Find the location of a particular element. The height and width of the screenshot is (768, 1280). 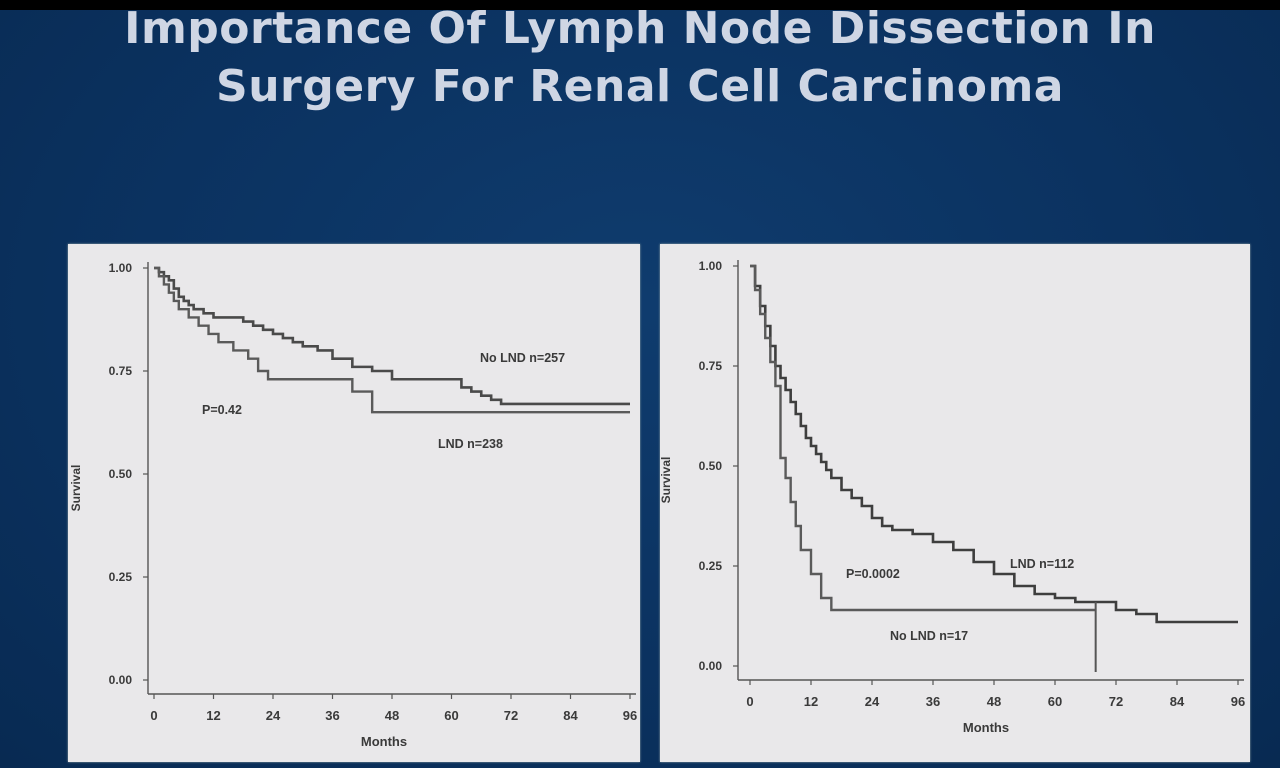

p-value-annotation: P=0.0002 is located at coordinates (873, 574).